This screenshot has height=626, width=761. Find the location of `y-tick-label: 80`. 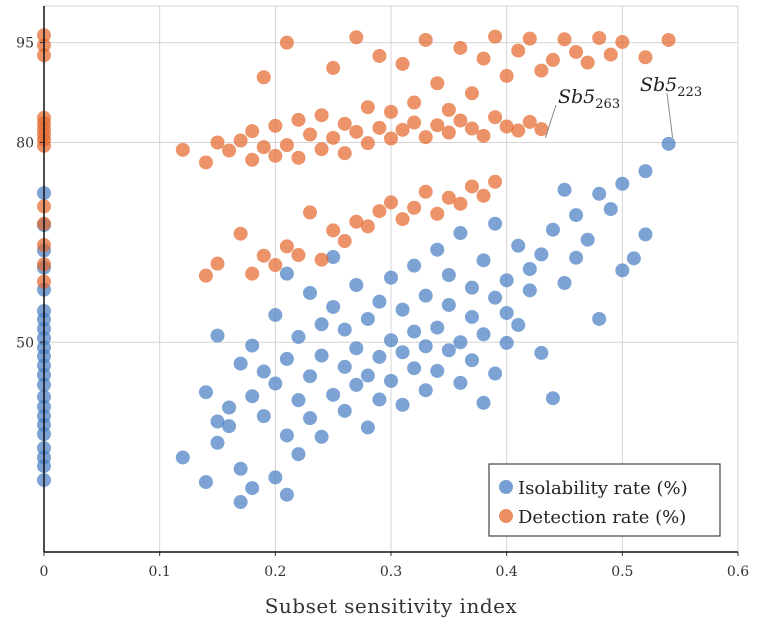

y-tick-label: 80 is located at coordinates (25, 144).